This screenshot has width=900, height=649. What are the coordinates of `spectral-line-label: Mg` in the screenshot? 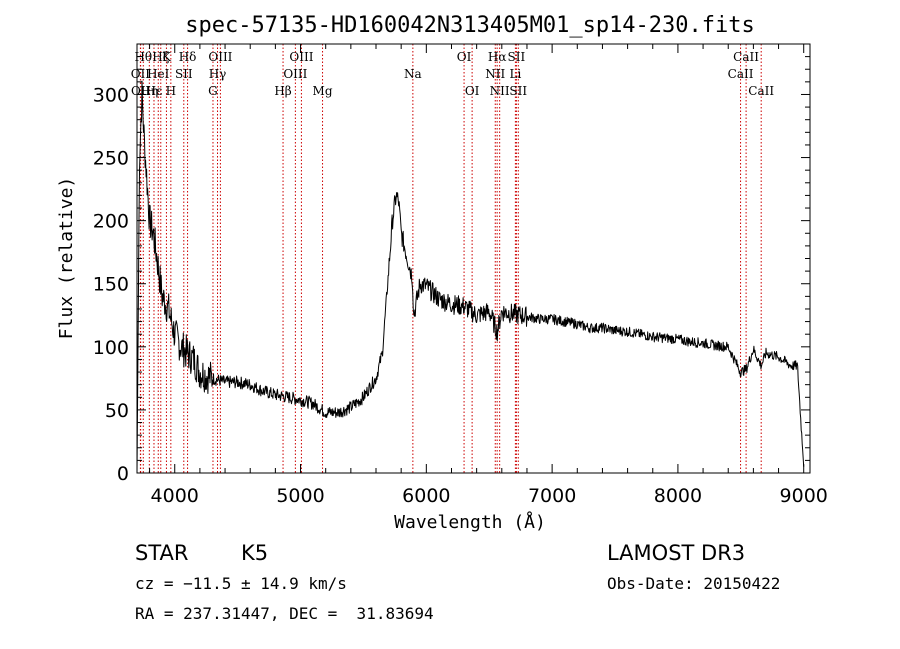 It's located at (323, 91).